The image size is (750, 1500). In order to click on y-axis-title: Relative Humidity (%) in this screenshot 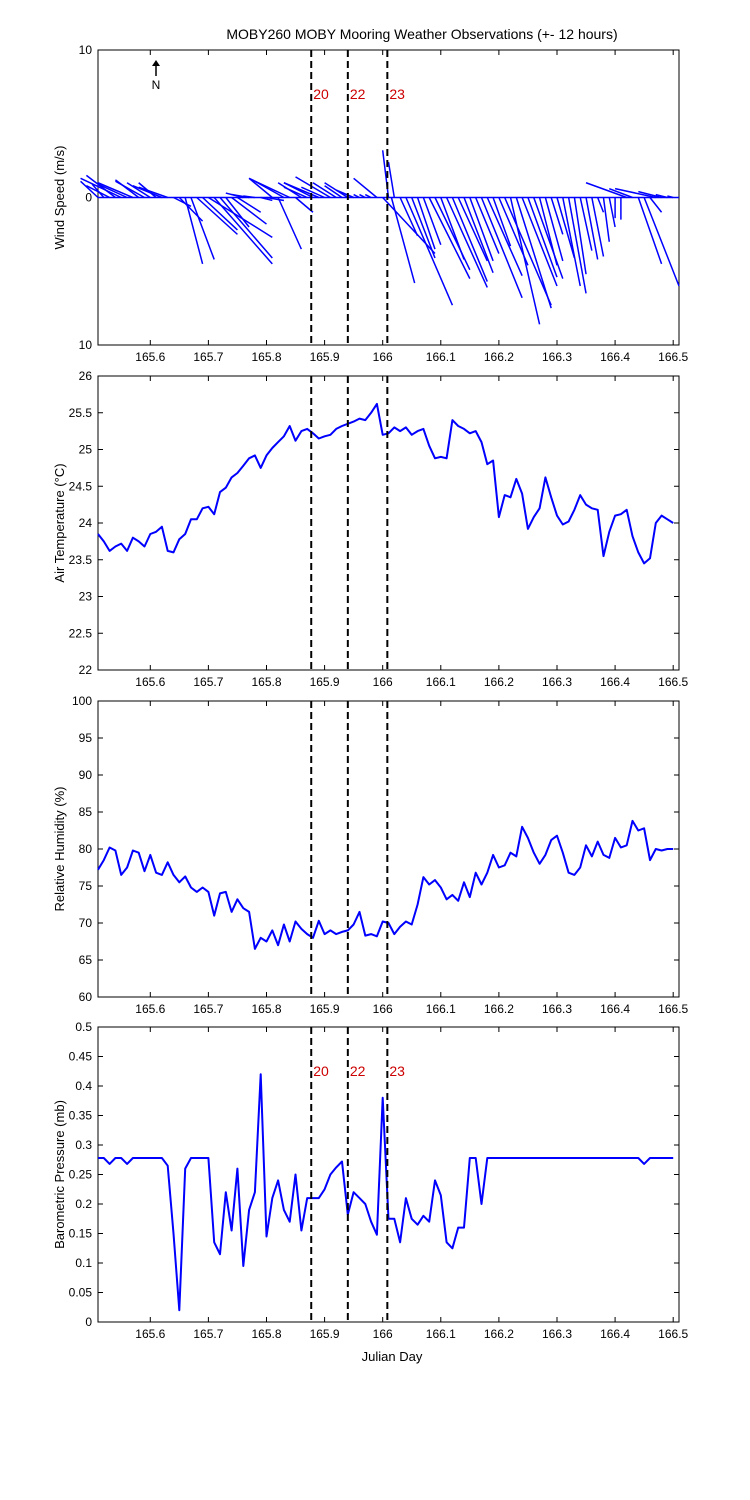, I will do `click(59, 849)`.